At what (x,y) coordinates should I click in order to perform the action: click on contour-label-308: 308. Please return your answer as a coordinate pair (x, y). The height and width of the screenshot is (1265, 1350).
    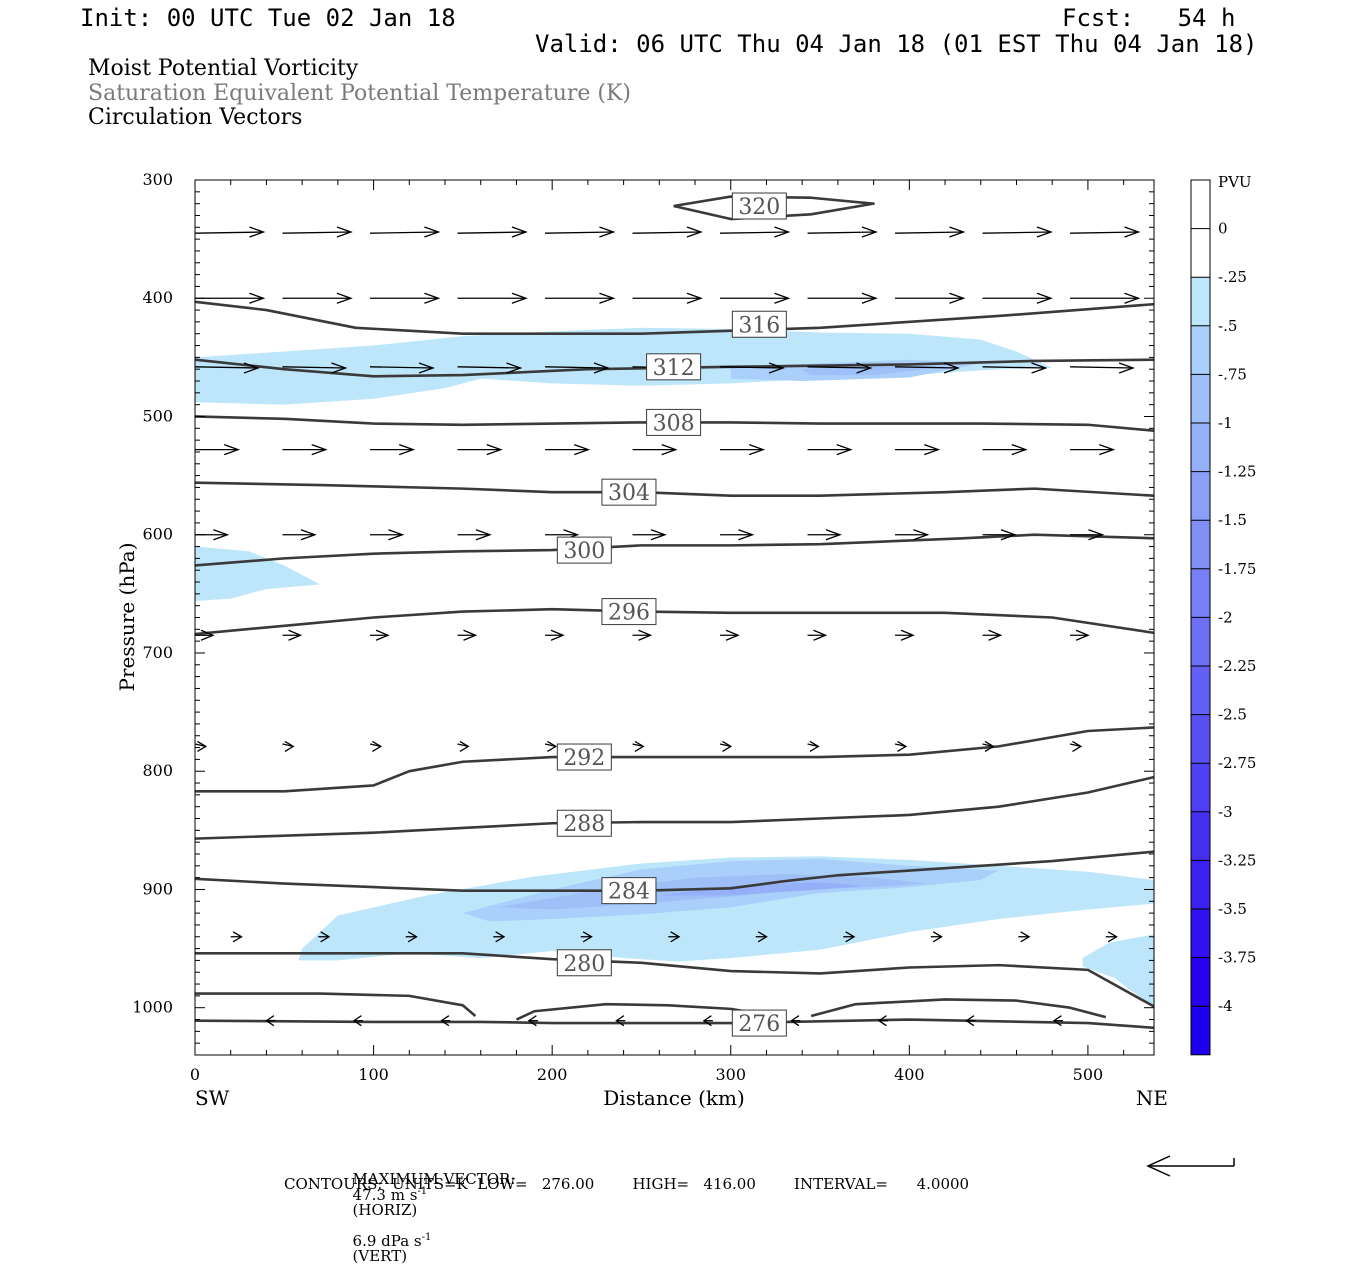
    Looking at the image, I should click on (674, 423).